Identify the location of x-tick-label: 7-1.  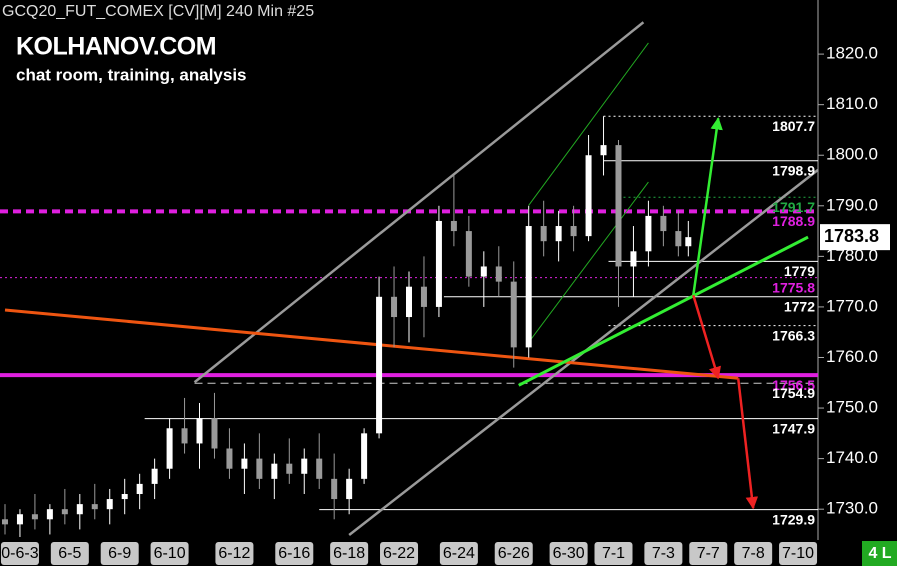
(613, 553).